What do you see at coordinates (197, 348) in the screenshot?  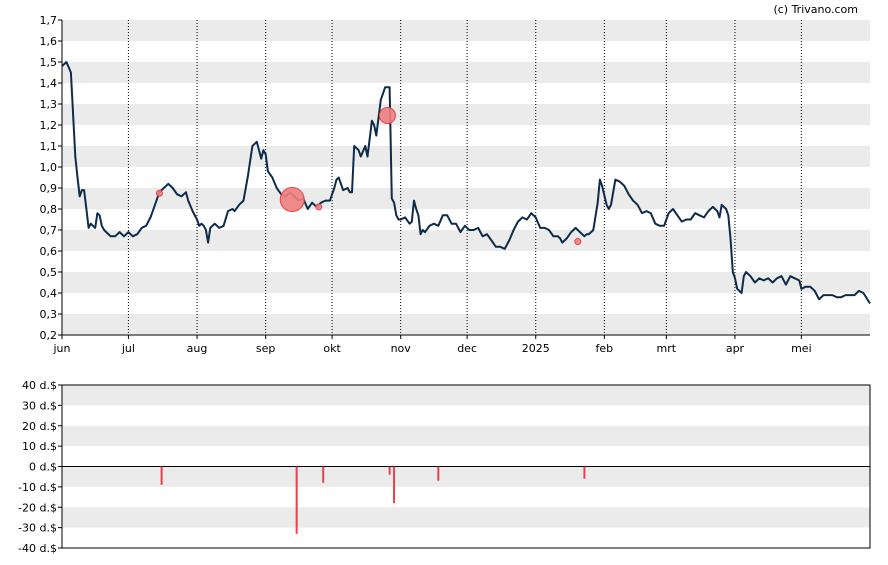 I see `x-tick-label: aug` at bounding box center [197, 348].